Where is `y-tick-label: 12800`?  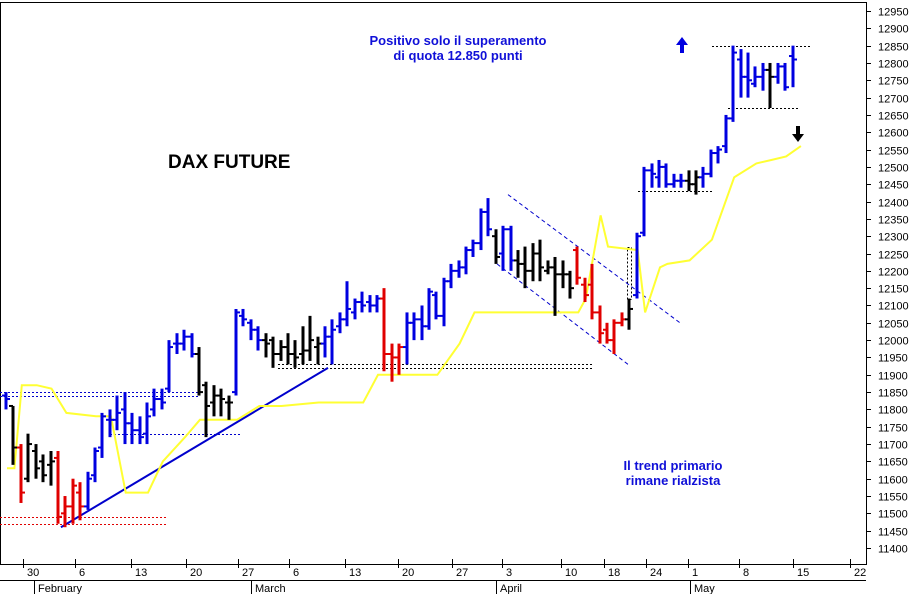
y-tick-label: 12800 is located at coordinates (893, 65).